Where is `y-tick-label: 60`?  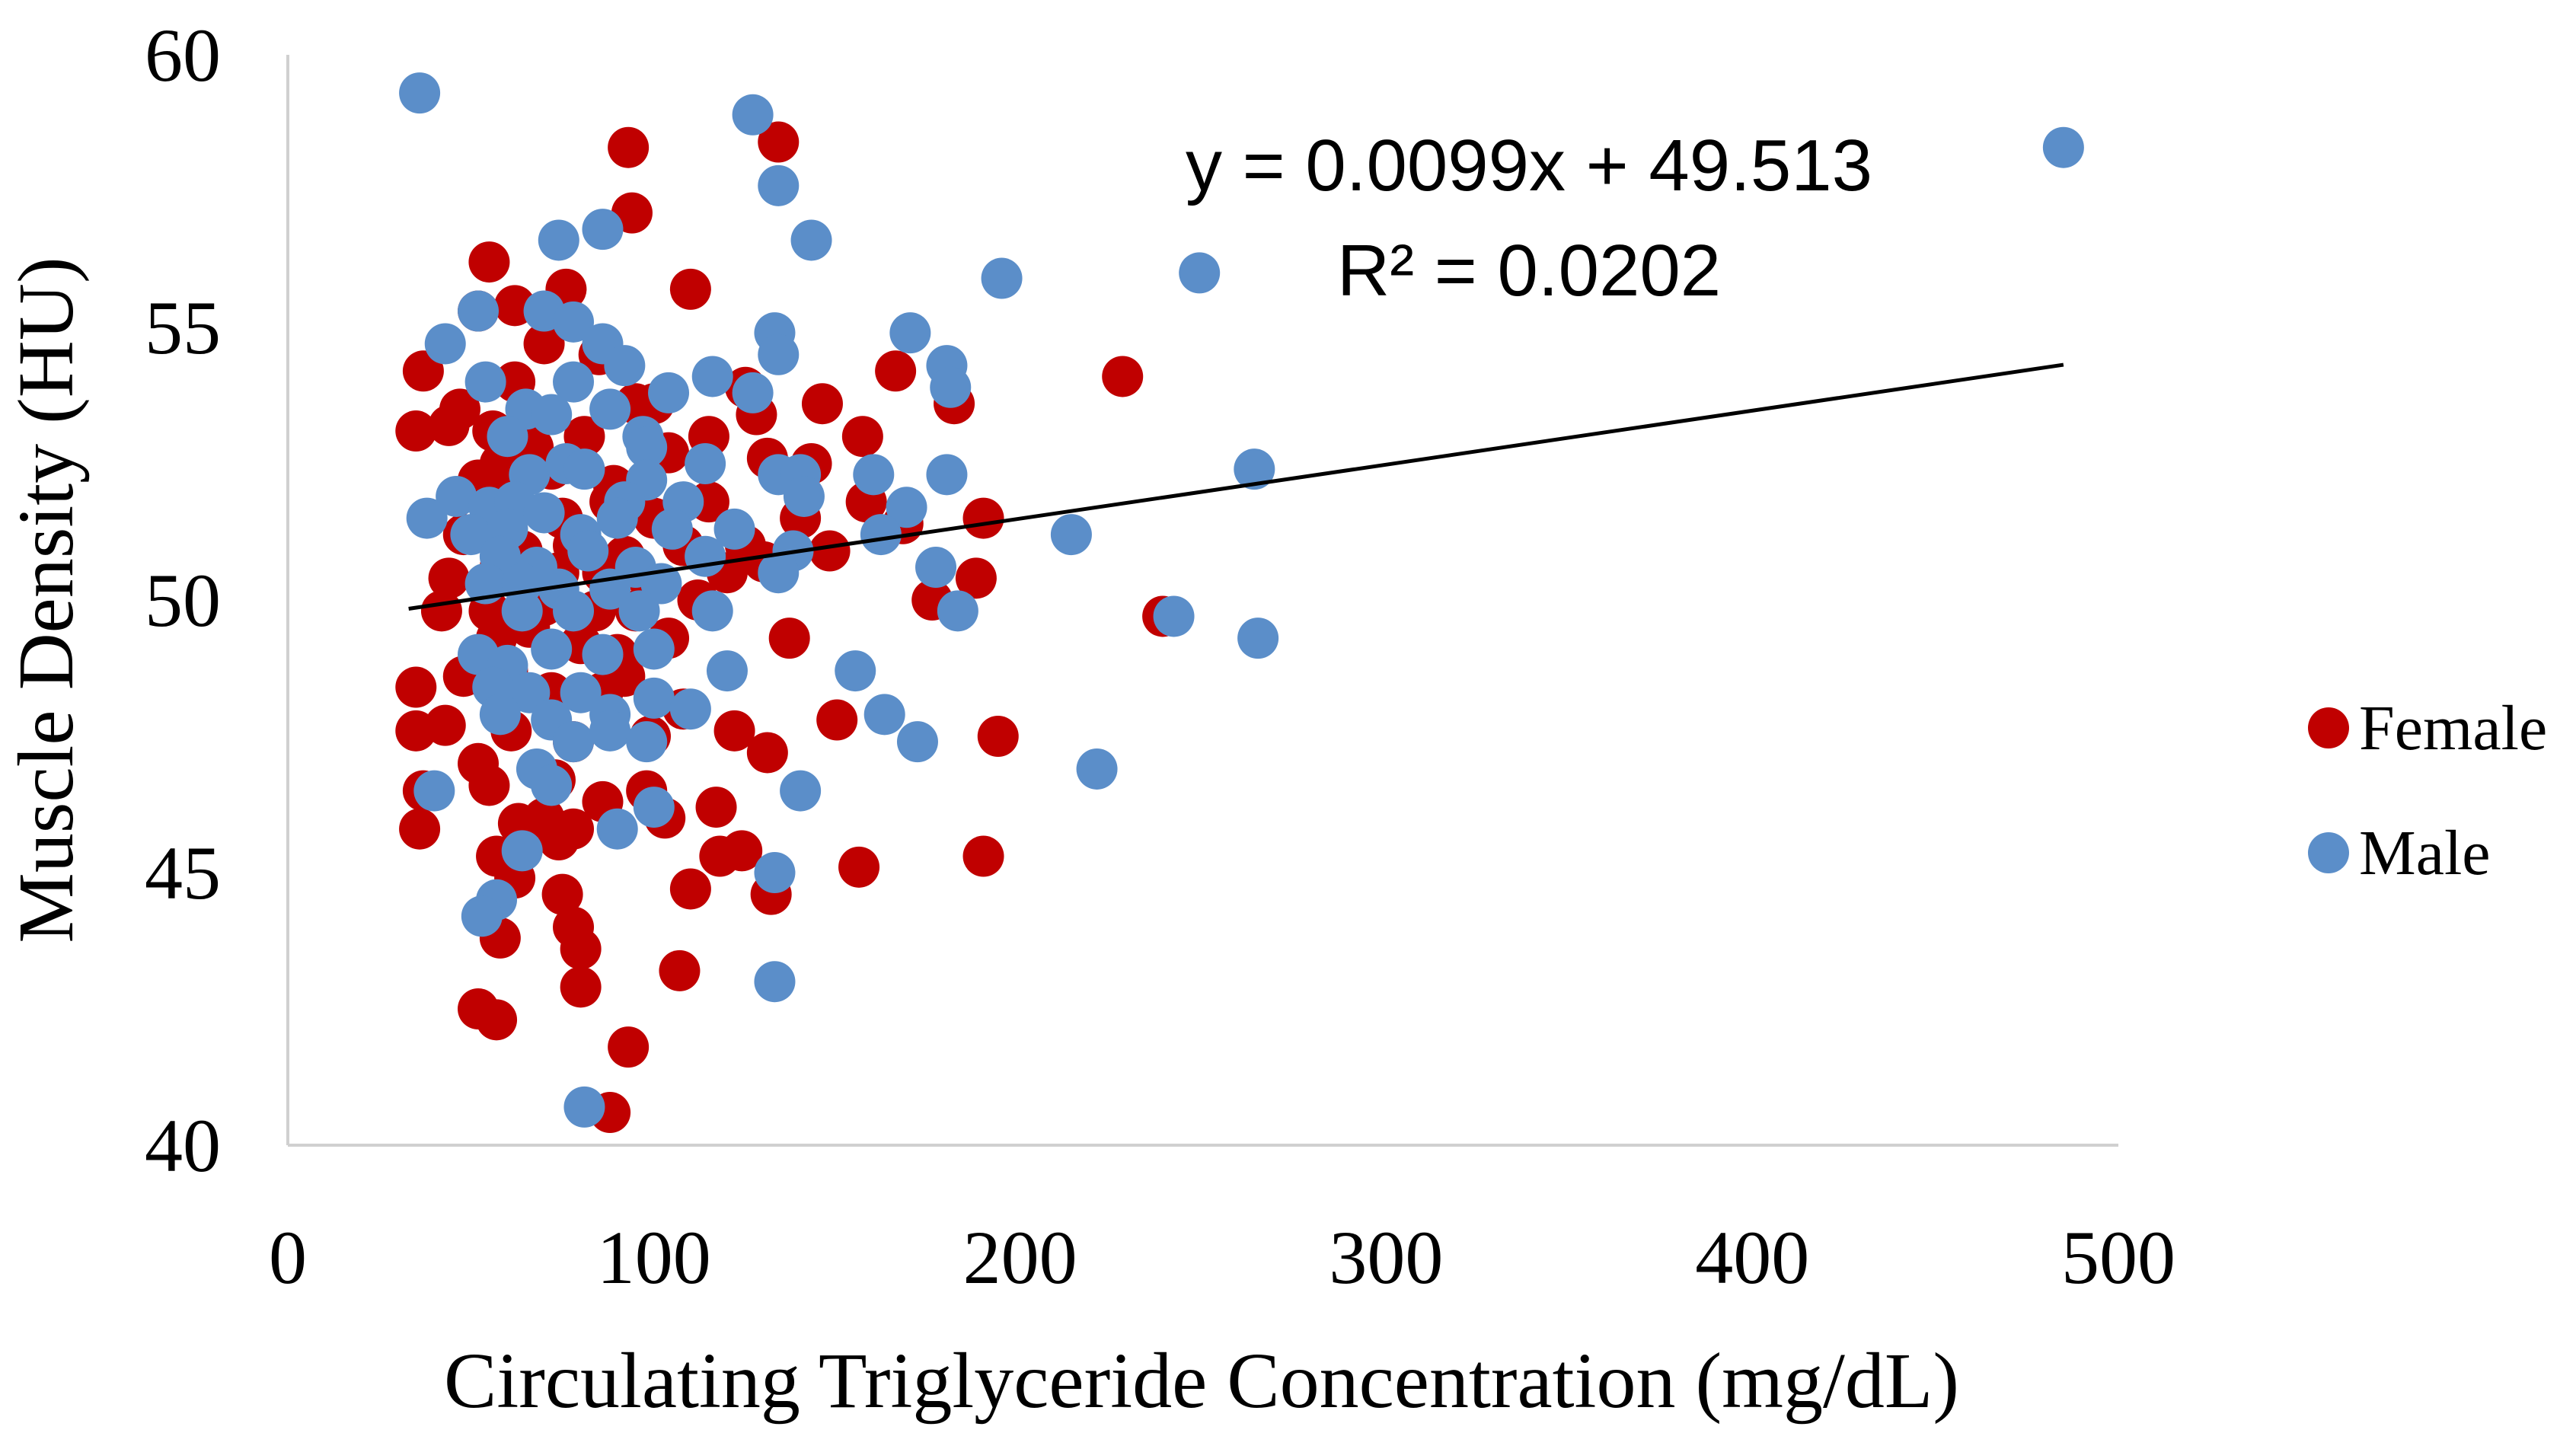
y-tick-label: 60 is located at coordinates (183, 55).